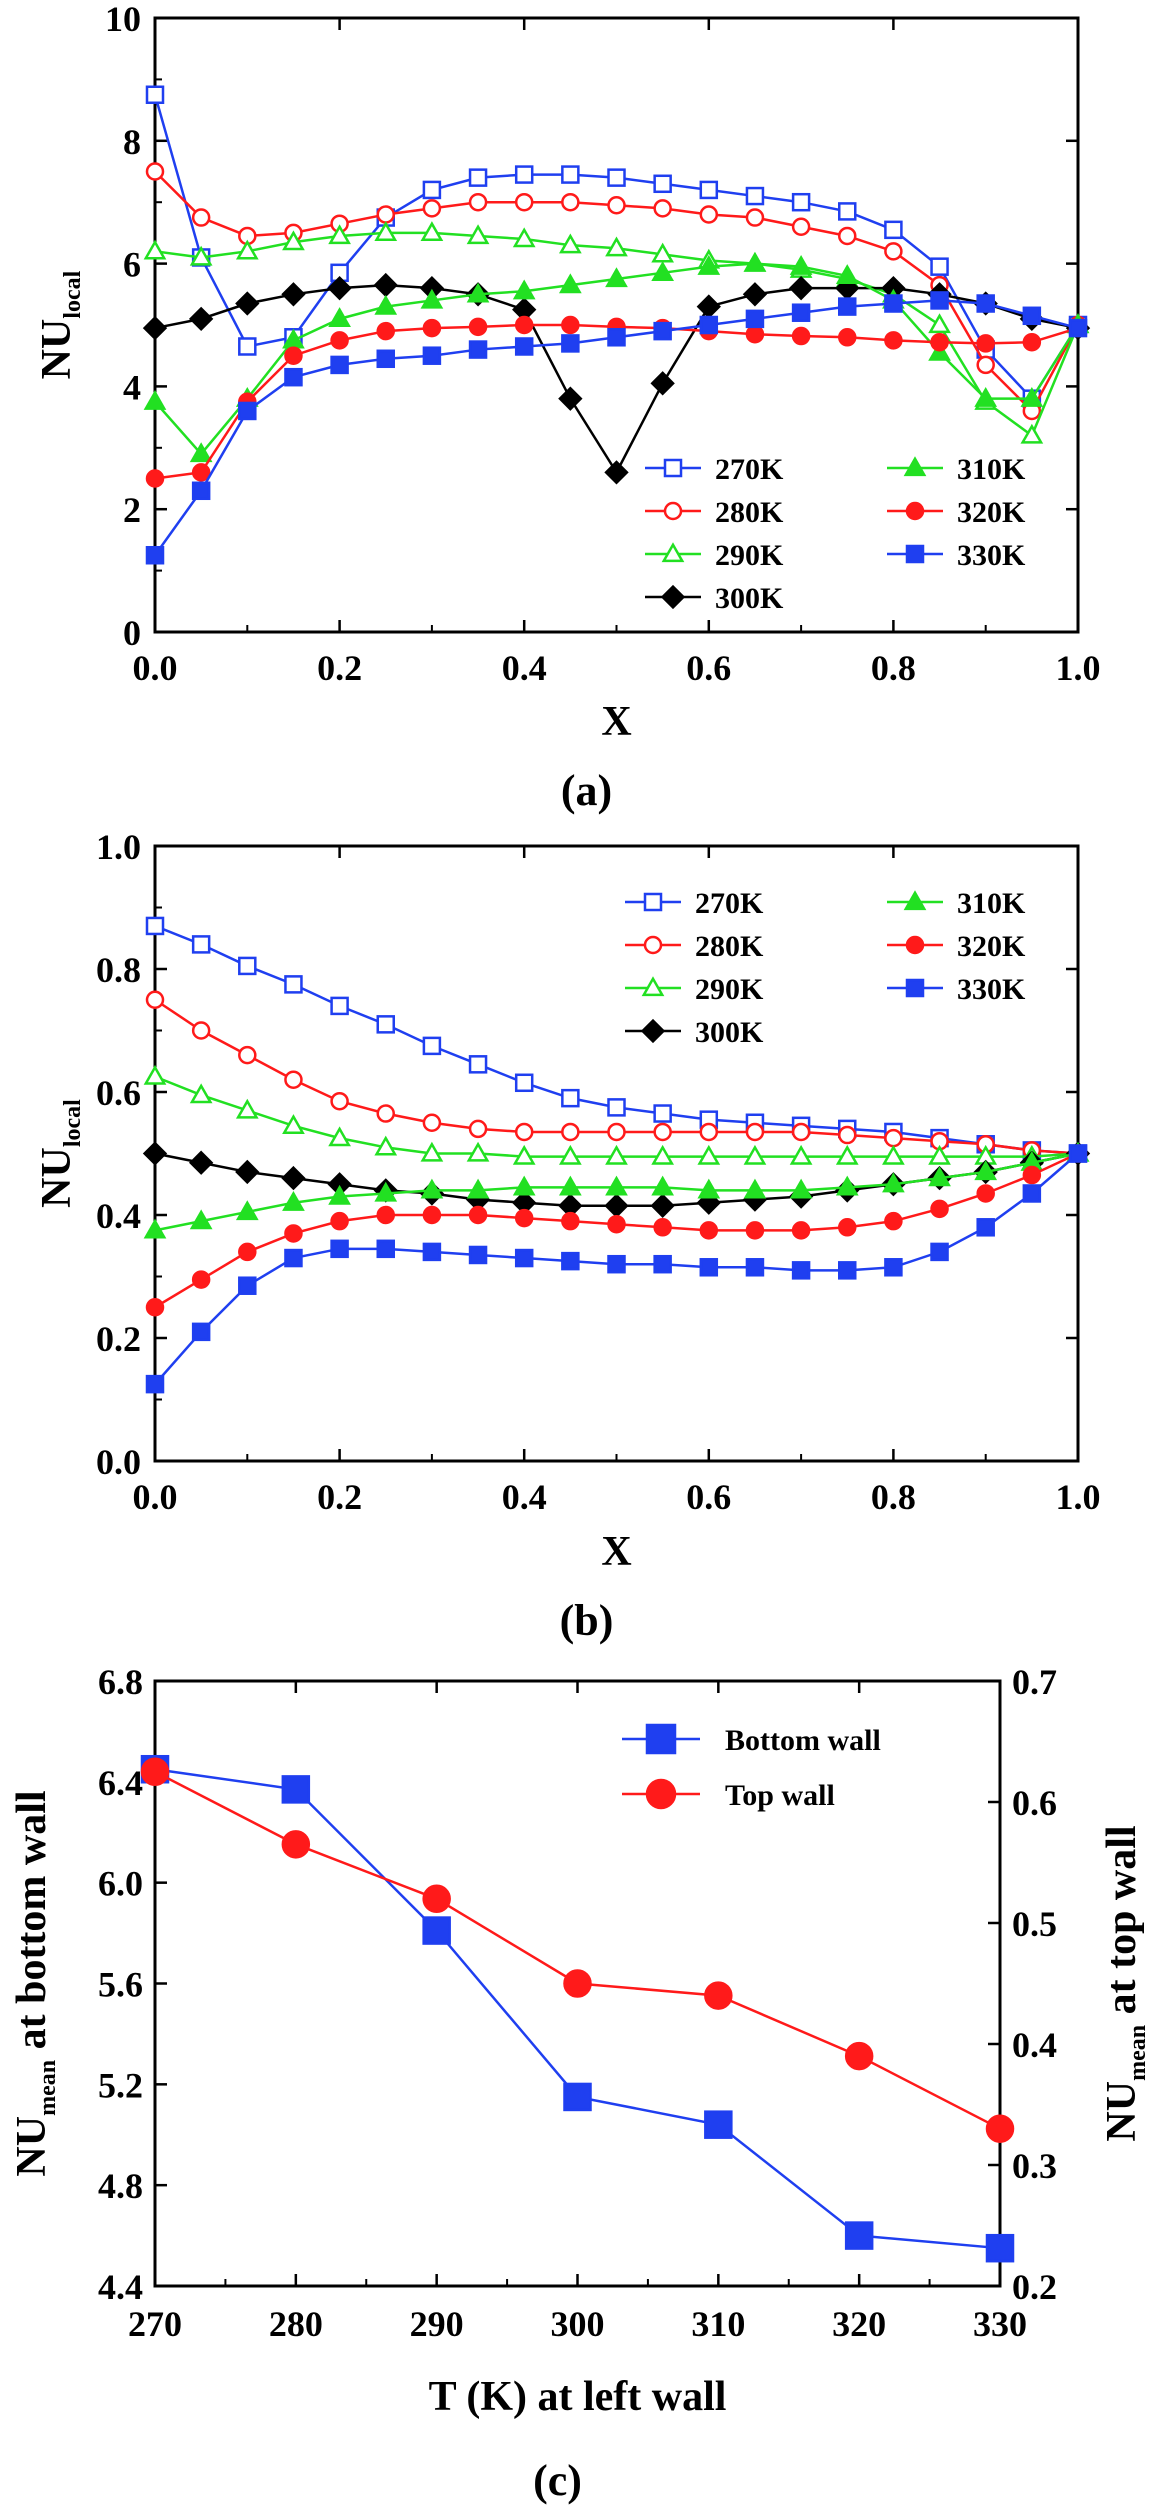 The width and height of the screenshot is (1162, 2515). I want to click on y-tick-label: 0.4, so click(118, 1216).